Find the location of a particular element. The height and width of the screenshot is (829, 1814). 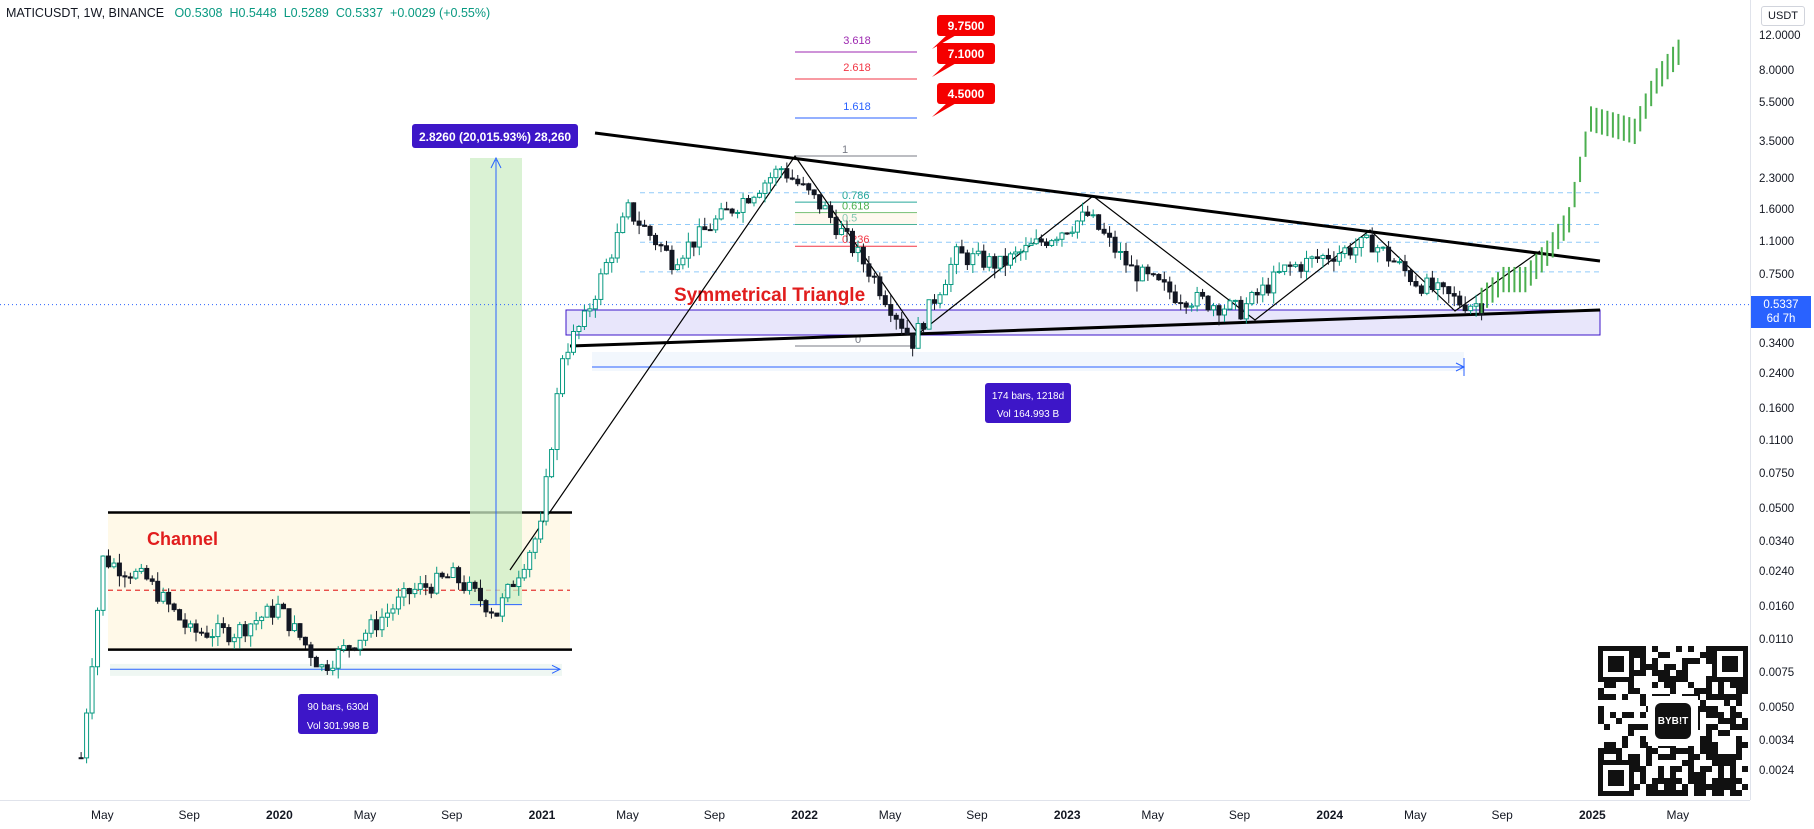

range-channel-label-line2: Vol 301.998 B is located at coordinates (338, 726).